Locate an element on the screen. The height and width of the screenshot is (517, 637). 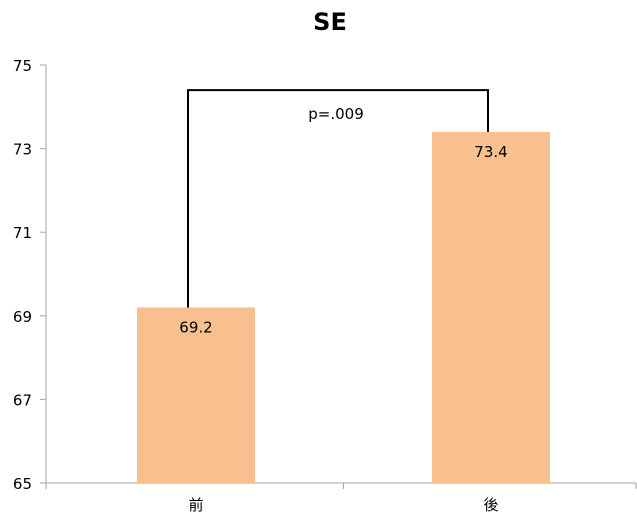
y-tick-label: 75 is located at coordinates (22, 66).